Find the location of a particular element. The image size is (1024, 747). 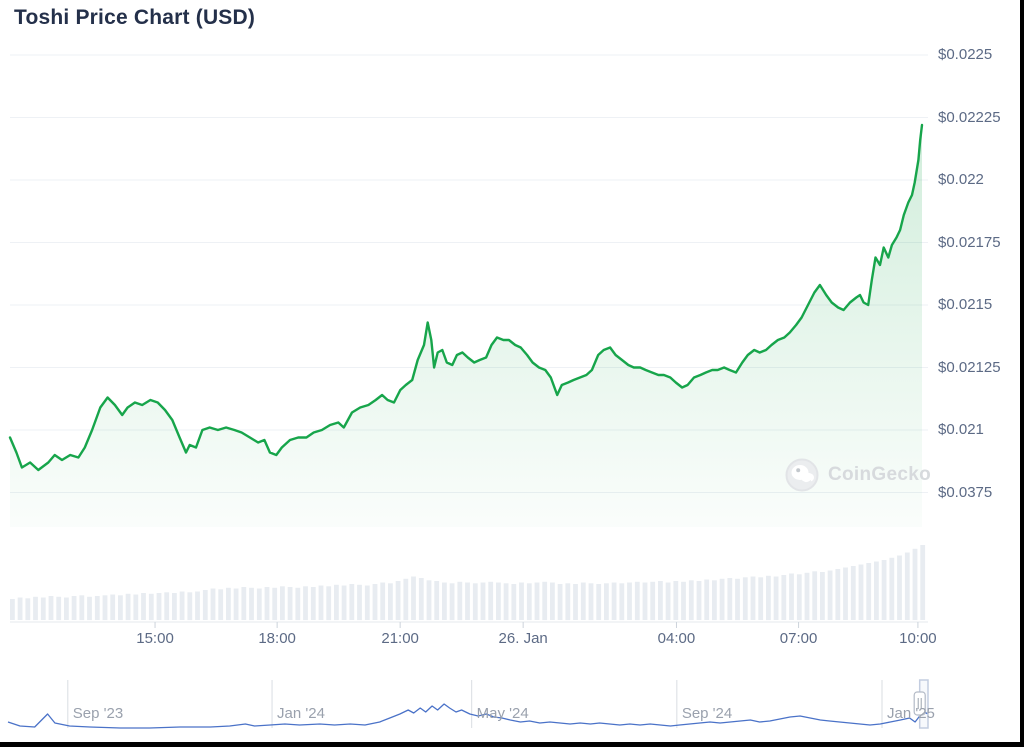

watermark: CoinGecko is located at coordinates (858, 475).